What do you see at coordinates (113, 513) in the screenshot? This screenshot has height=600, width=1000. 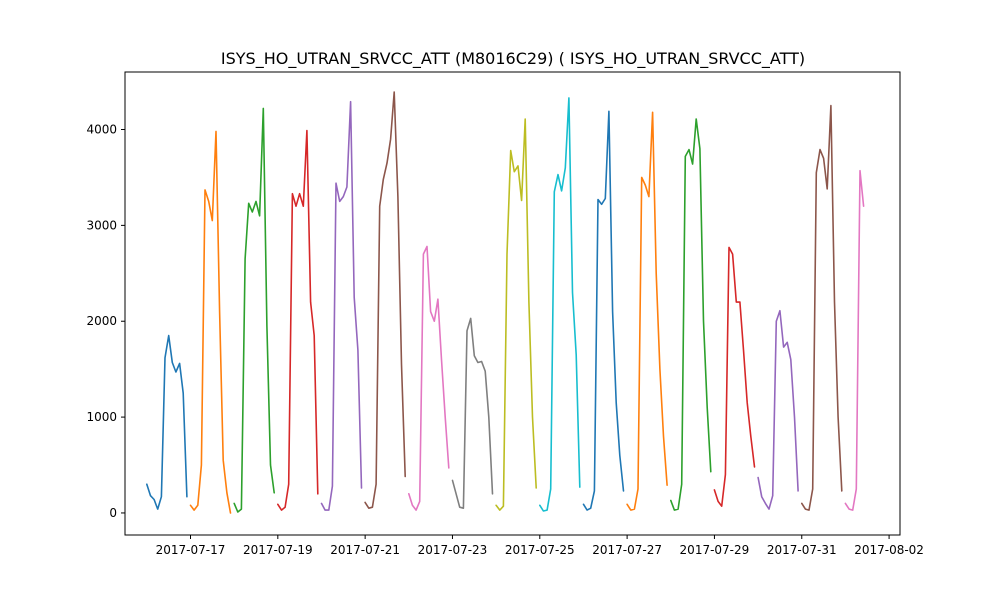 I see `y-tick-label: 0` at bounding box center [113, 513].